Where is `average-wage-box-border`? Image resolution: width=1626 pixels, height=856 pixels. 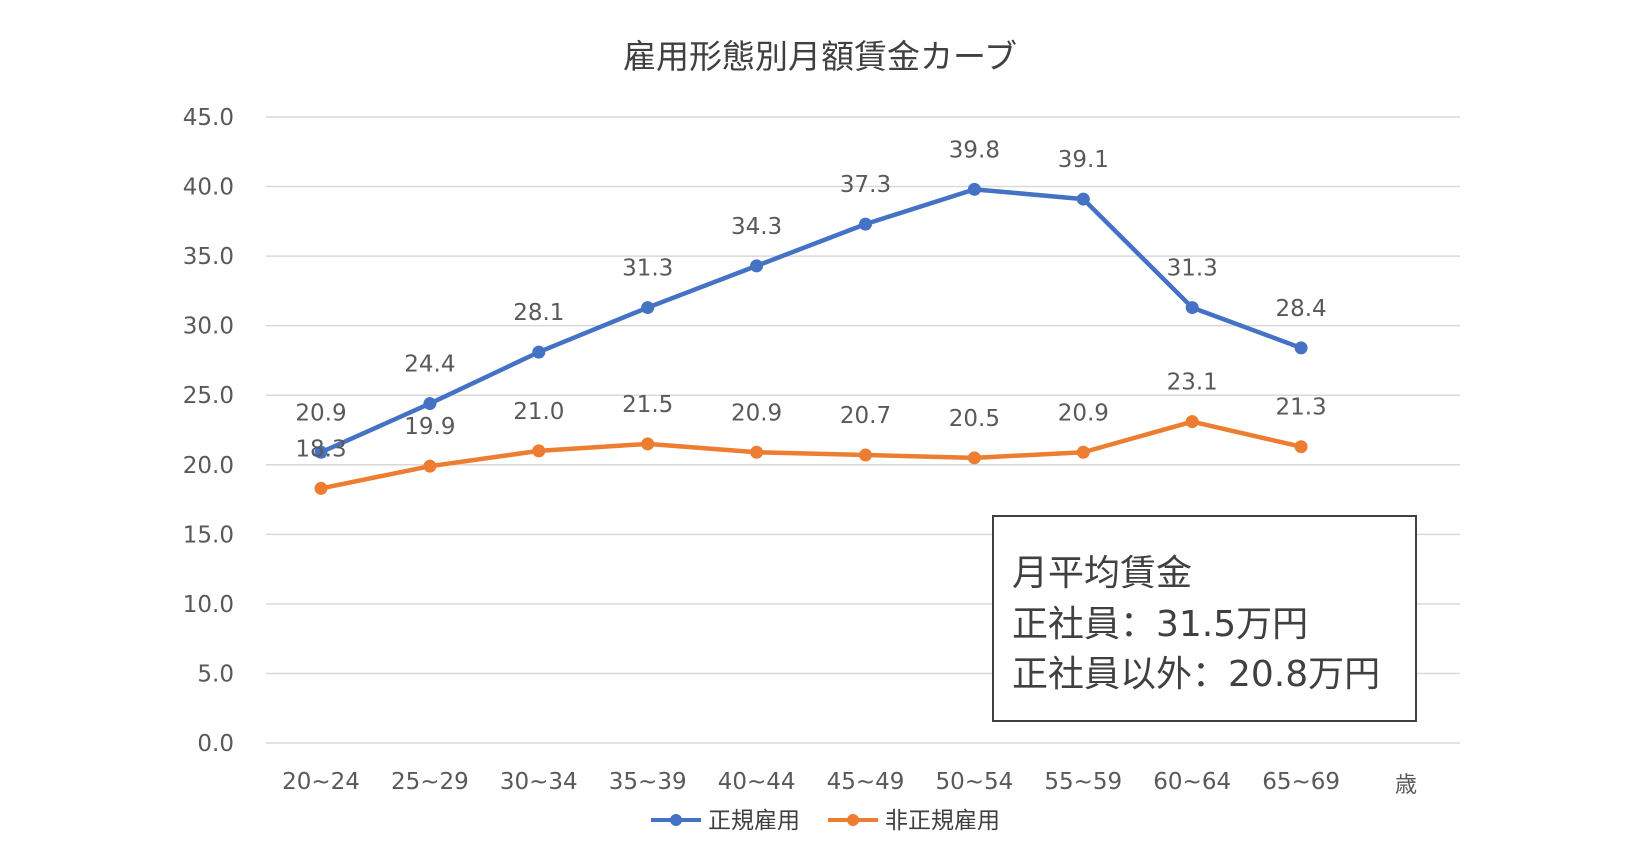 average-wage-box-border is located at coordinates (1204, 618).